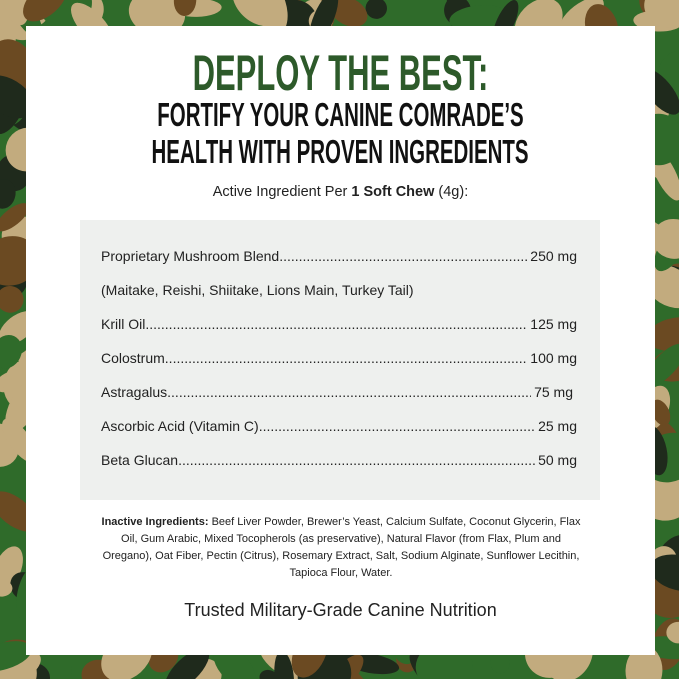 The image size is (679, 679). I want to click on ingredient-amount: 125 mg, so click(553, 324).